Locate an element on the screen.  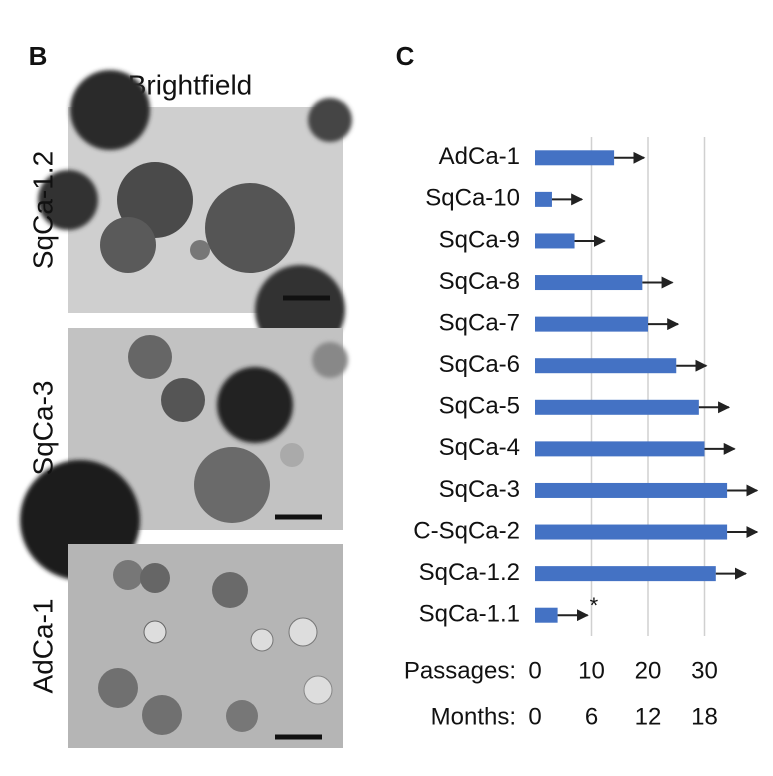
y-tick-label: SqCa-10 is located at coordinates (472, 198).